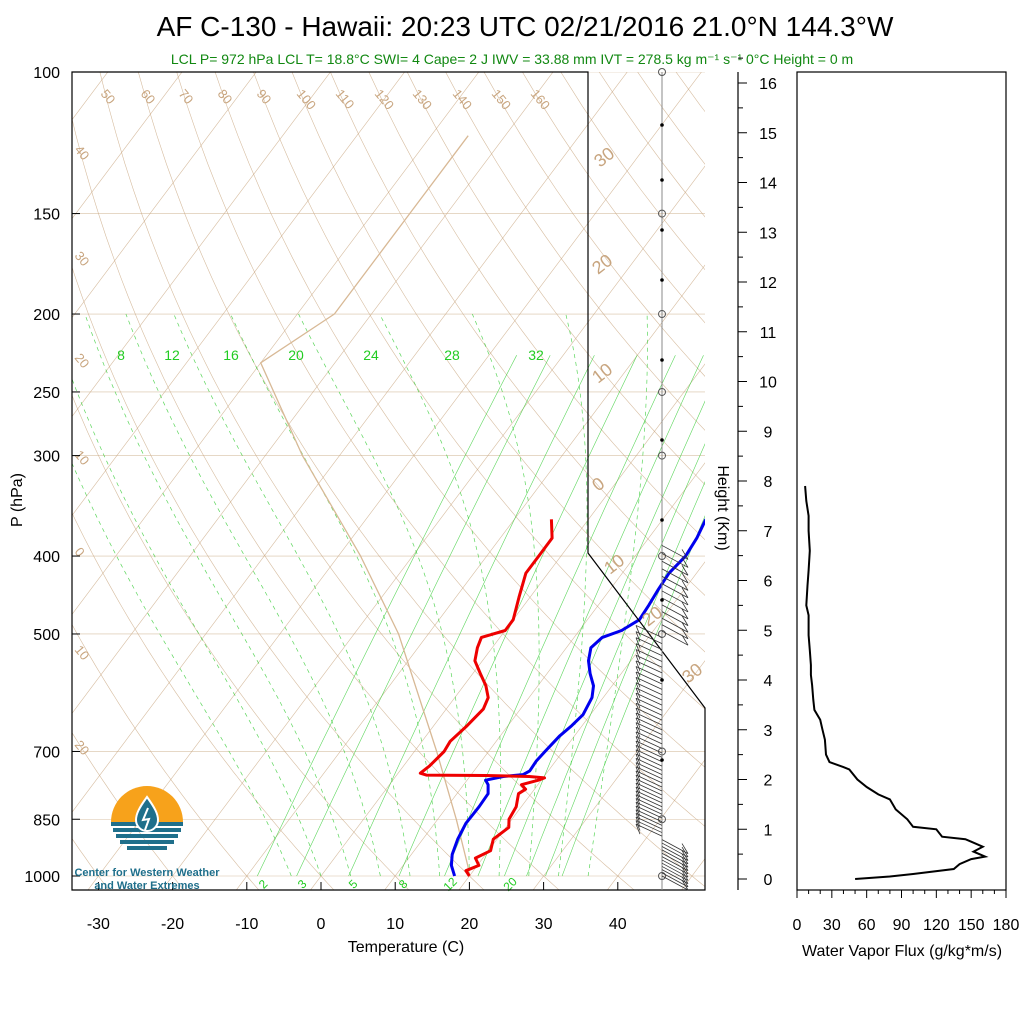  Describe the element at coordinates (902, 925) in the screenshot. I see `flux-tick-label: 90` at that location.